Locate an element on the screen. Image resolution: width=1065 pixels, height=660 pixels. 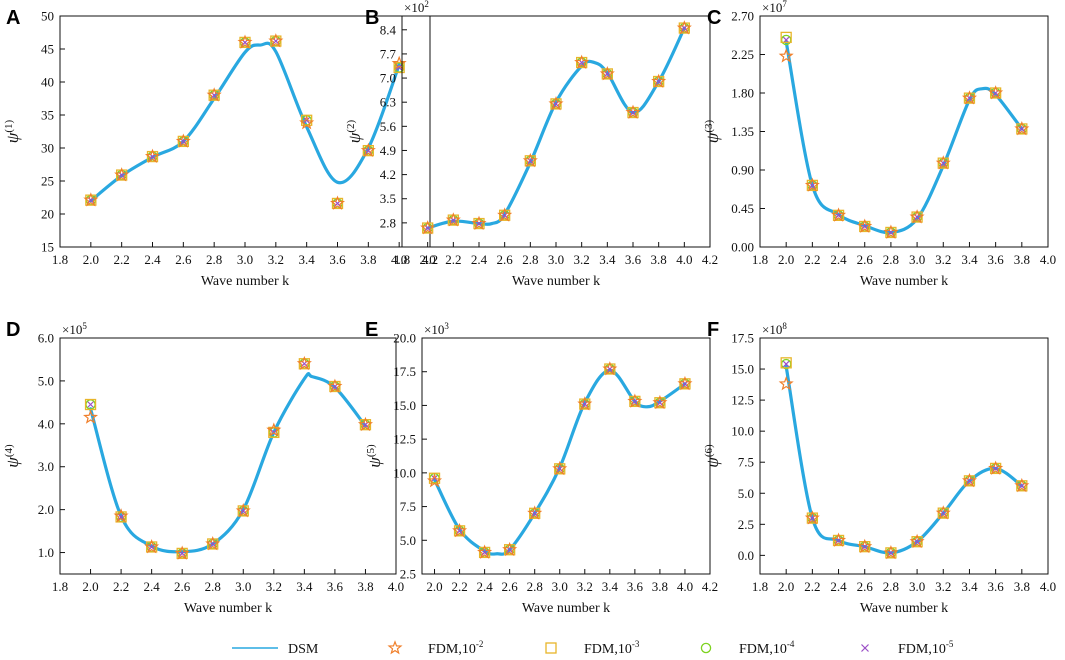
panel-f-scale-base: ×10 is located at coordinates (772, 329).